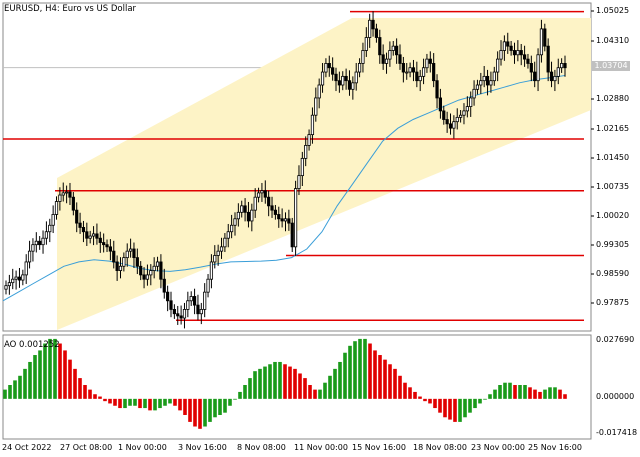 This screenshot has height=457, width=640. What do you see at coordinates (615, 396) in the screenshot?
I see `ao-tick: 0.000000` at bounding box center [615, 396].